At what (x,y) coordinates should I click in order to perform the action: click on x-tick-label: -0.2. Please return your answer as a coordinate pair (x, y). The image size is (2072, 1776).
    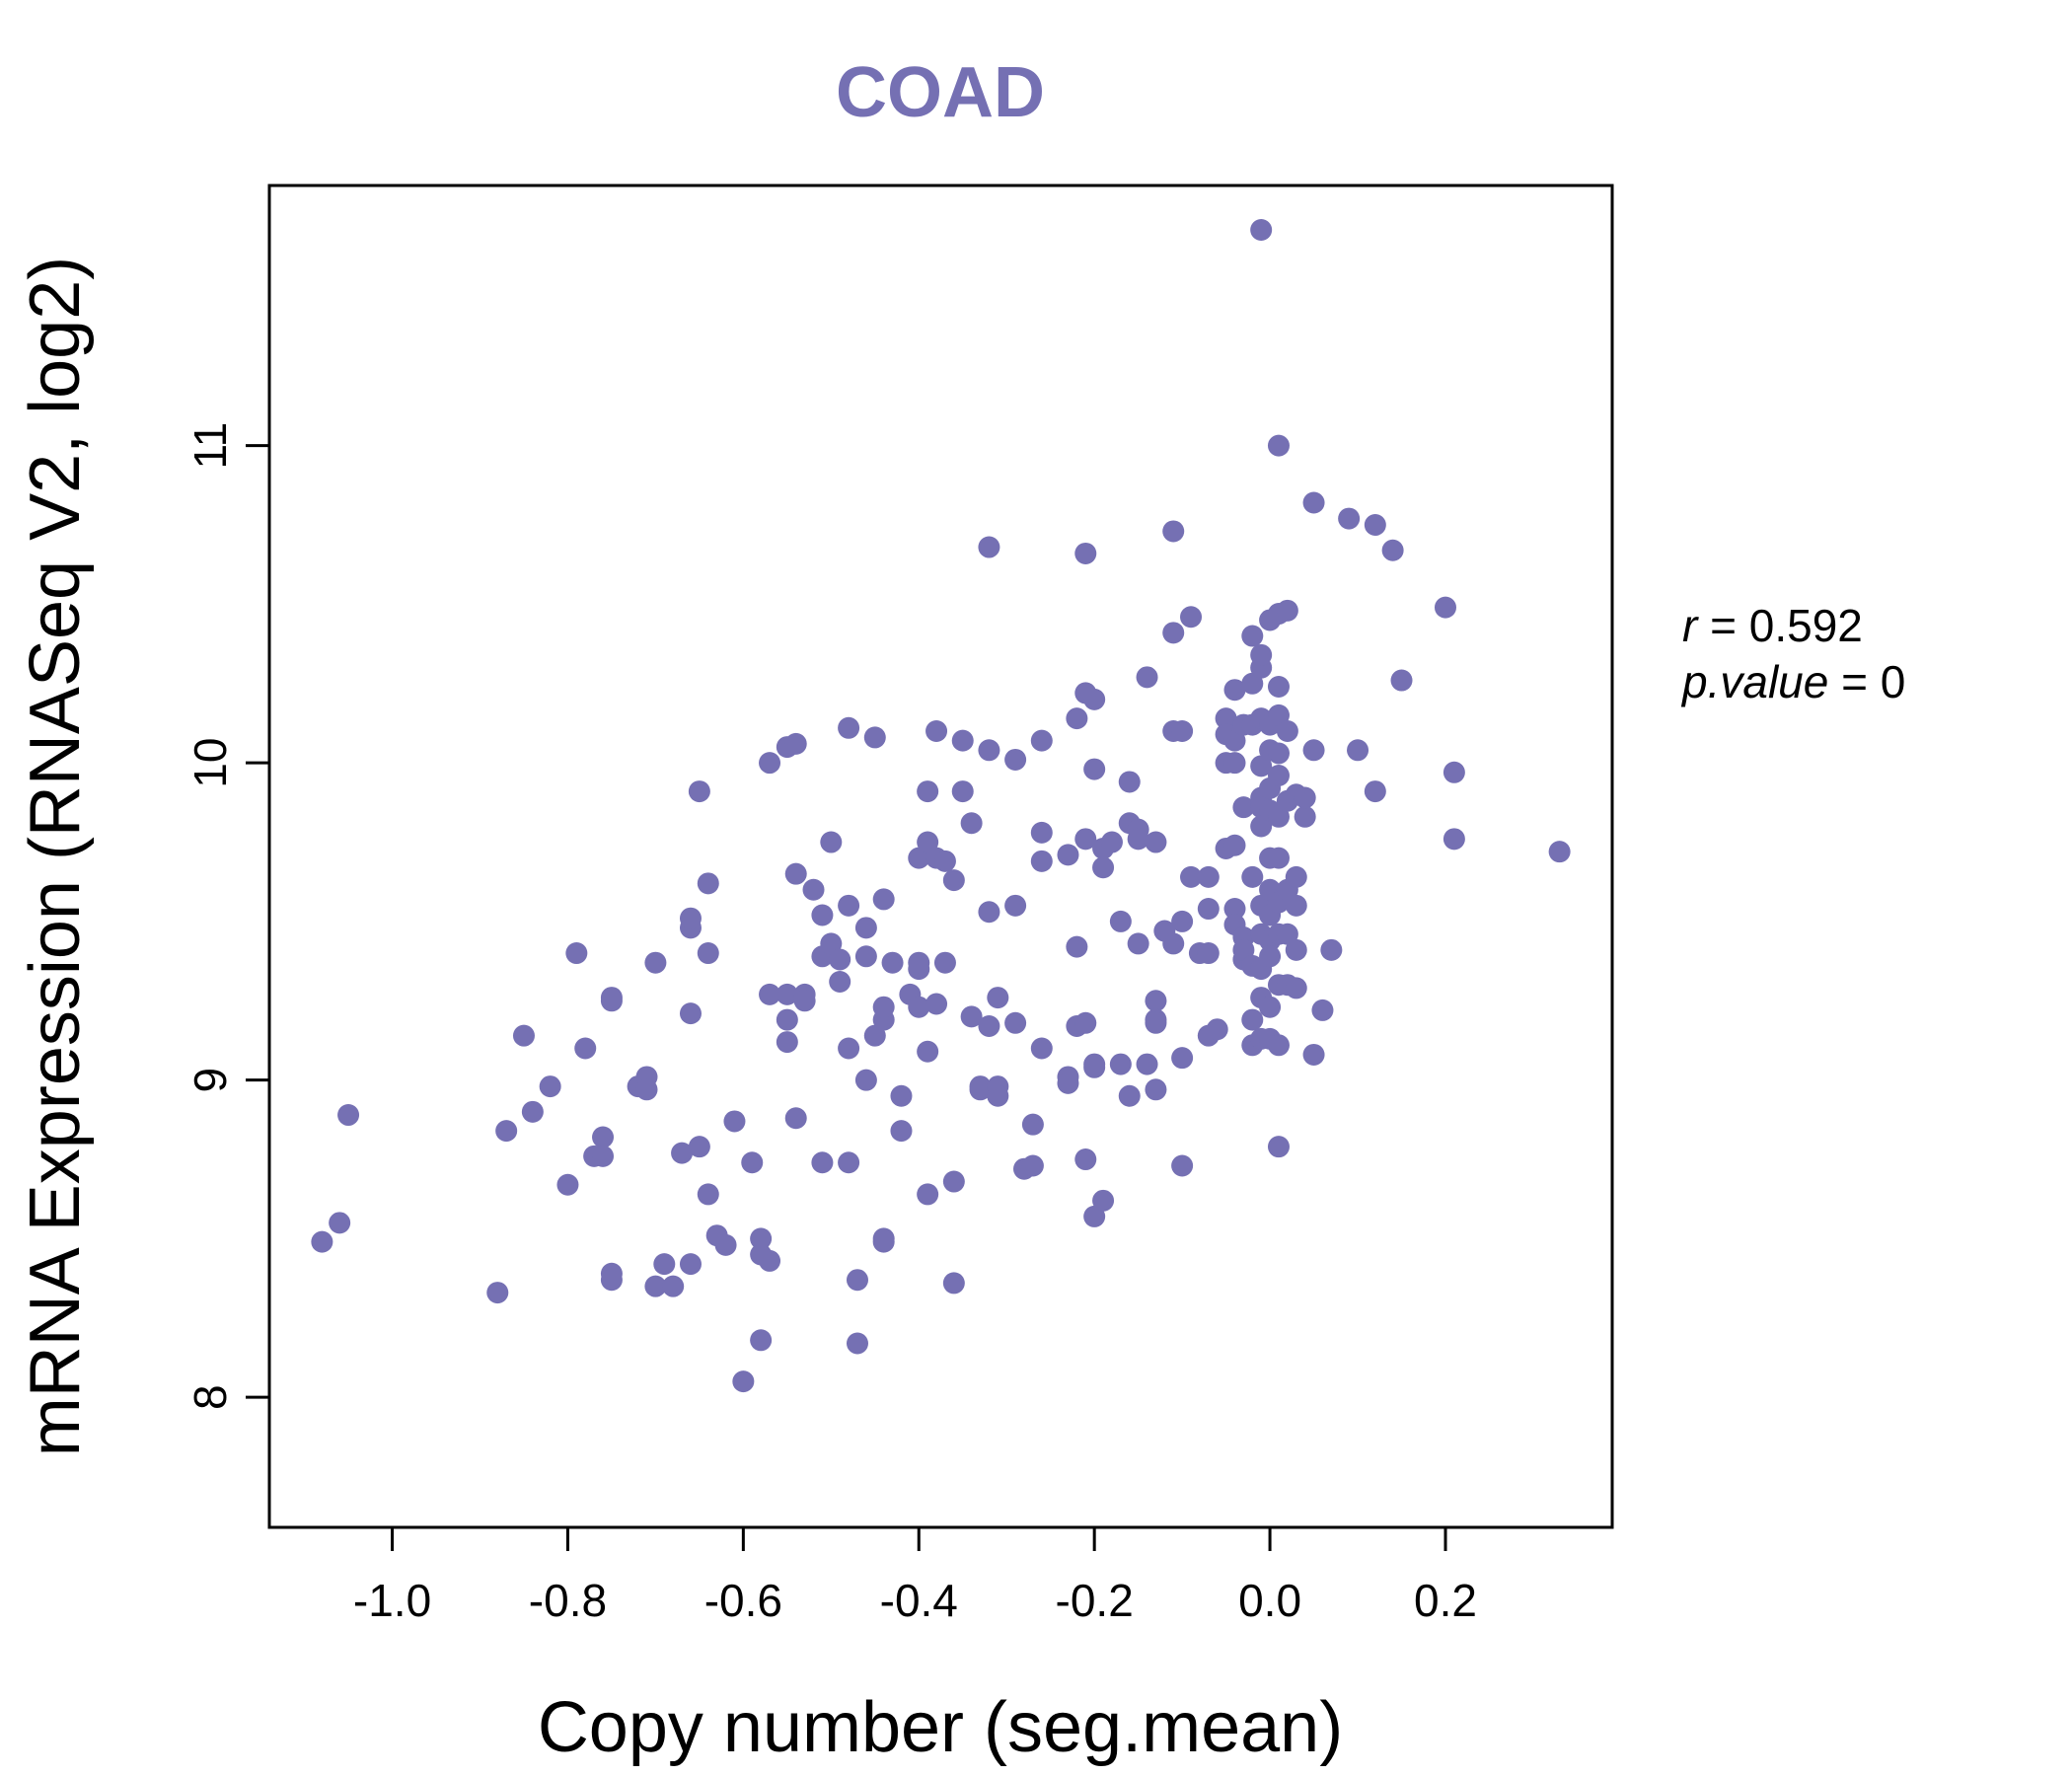
    Looking at the image, I should click on (1095, 1601).